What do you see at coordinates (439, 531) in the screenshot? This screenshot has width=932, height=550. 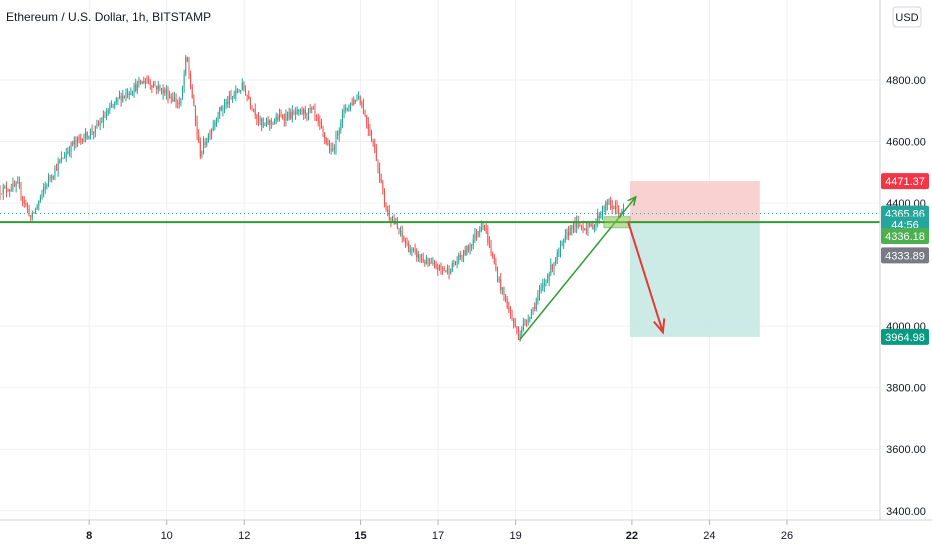 I see `time-axis: 8 10 12 15 17 19 22 24 26` at bounding box center [439, 531].